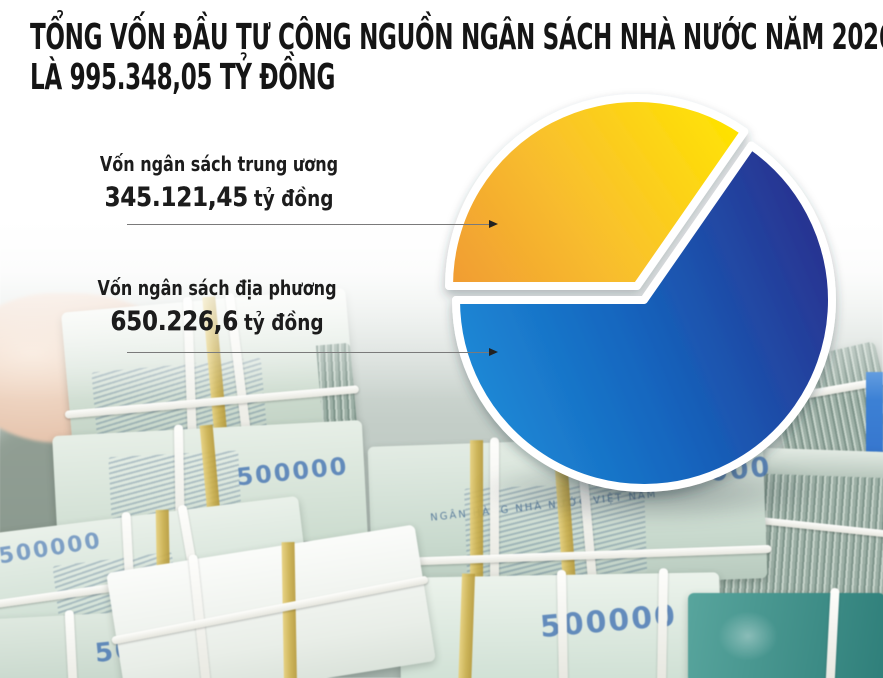 Image resolution: width=883 pixels, height=678 pixels. What do you see at coordinates (466, 625) in the screenshot?
I see `bundle-band` at bounding box center [466, 625].